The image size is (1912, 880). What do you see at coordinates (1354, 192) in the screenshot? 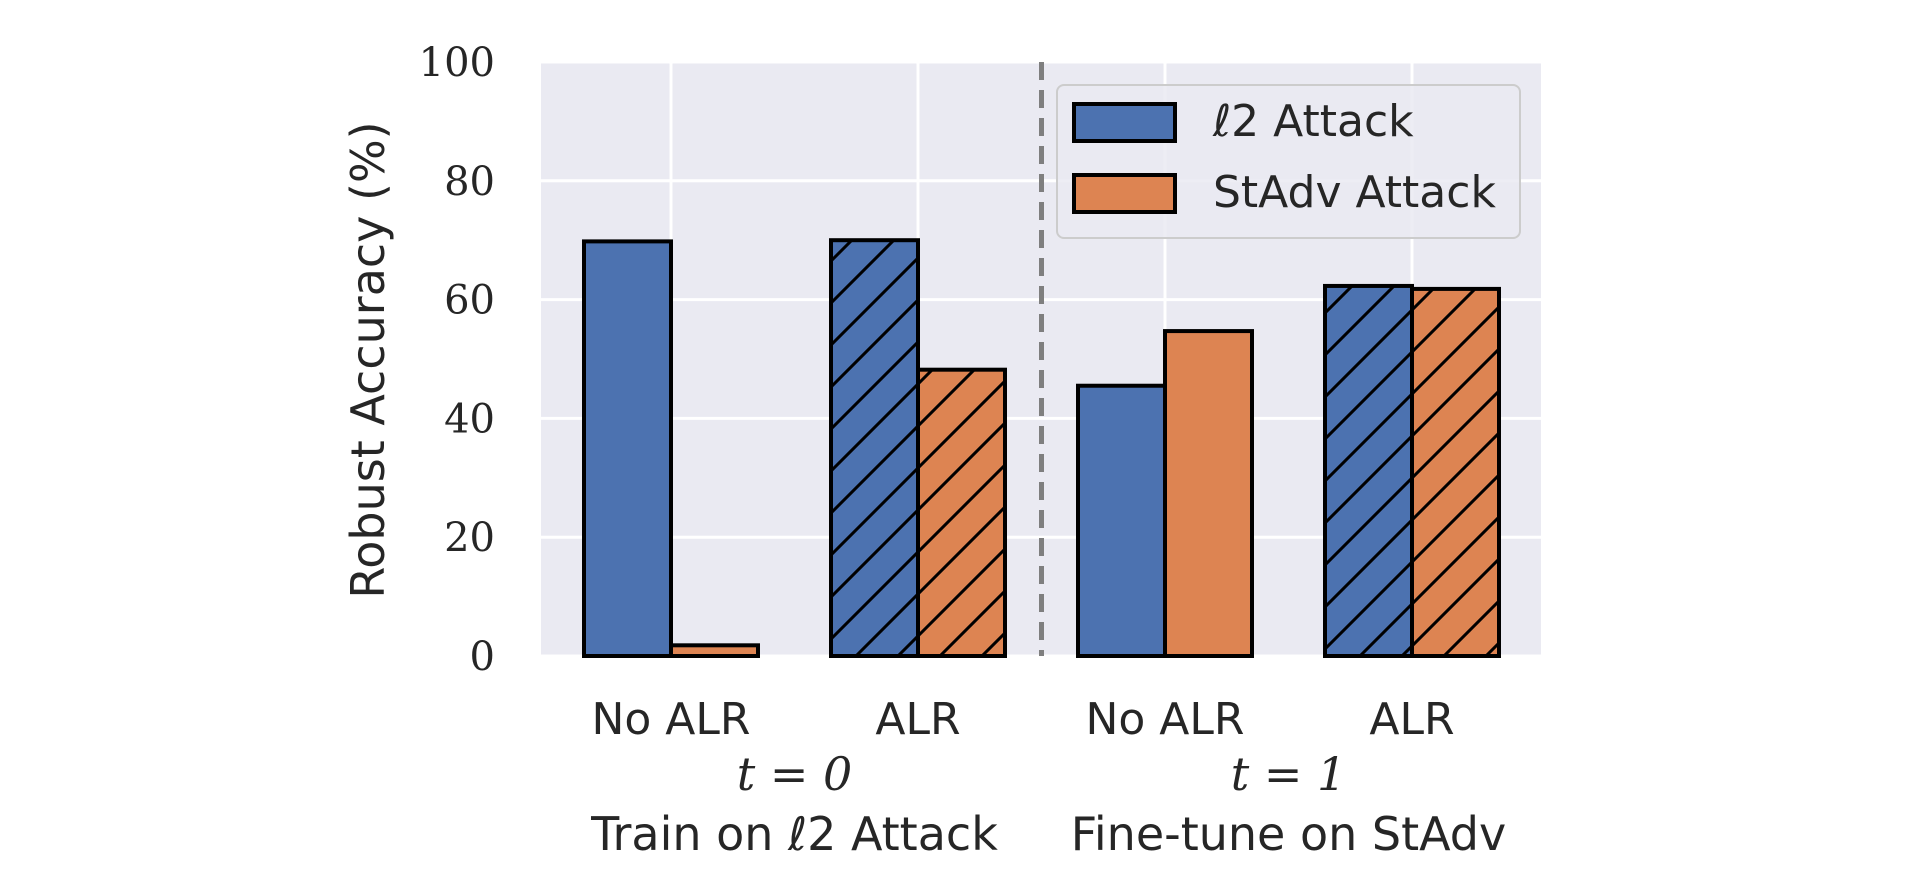
I see `legend-label: StAdv Attack` at bounding box center [1354, 192].